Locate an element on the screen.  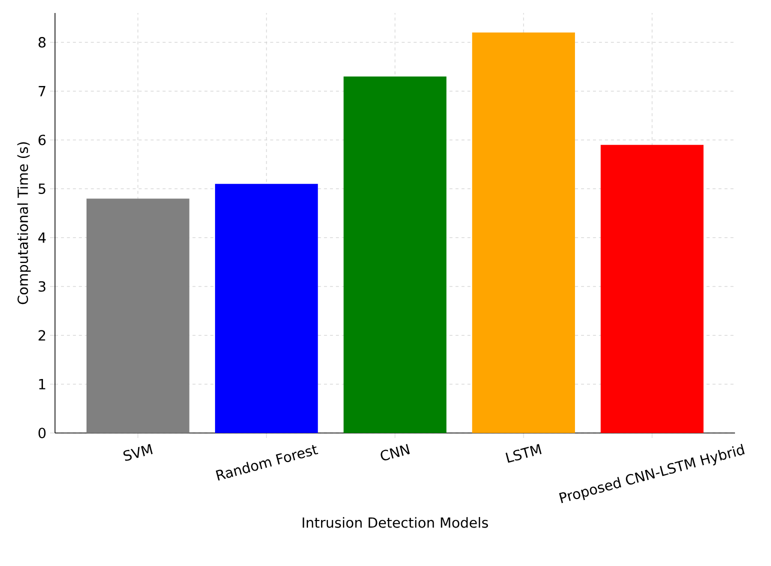
y-tick-label: 6 is located at coordinates (42, 140).